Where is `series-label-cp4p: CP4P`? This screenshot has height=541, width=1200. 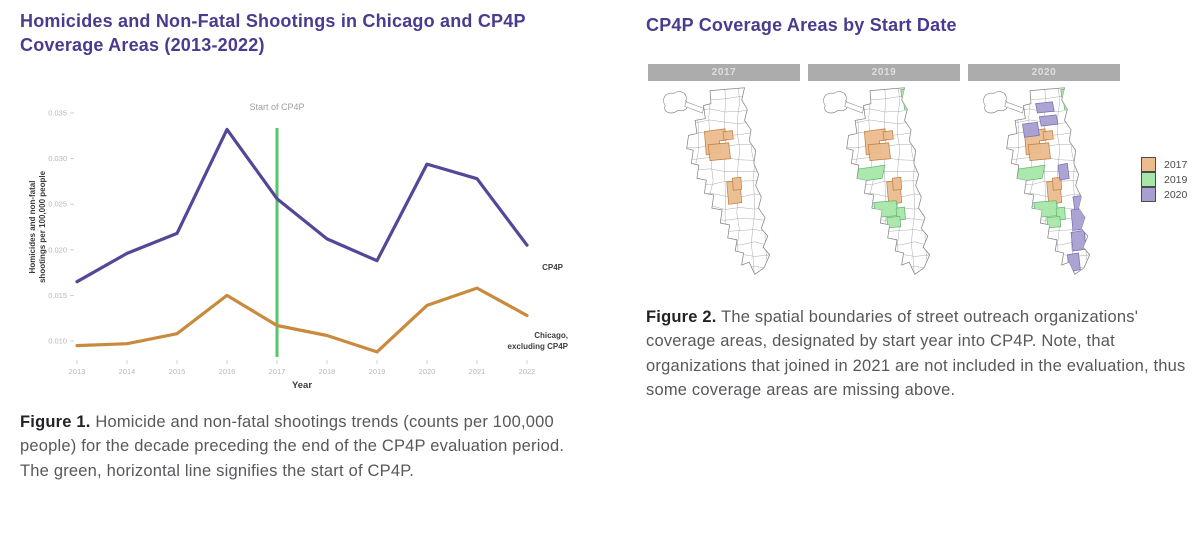
series-label-cp4p: CP4P is located at coordinates (553, 267).